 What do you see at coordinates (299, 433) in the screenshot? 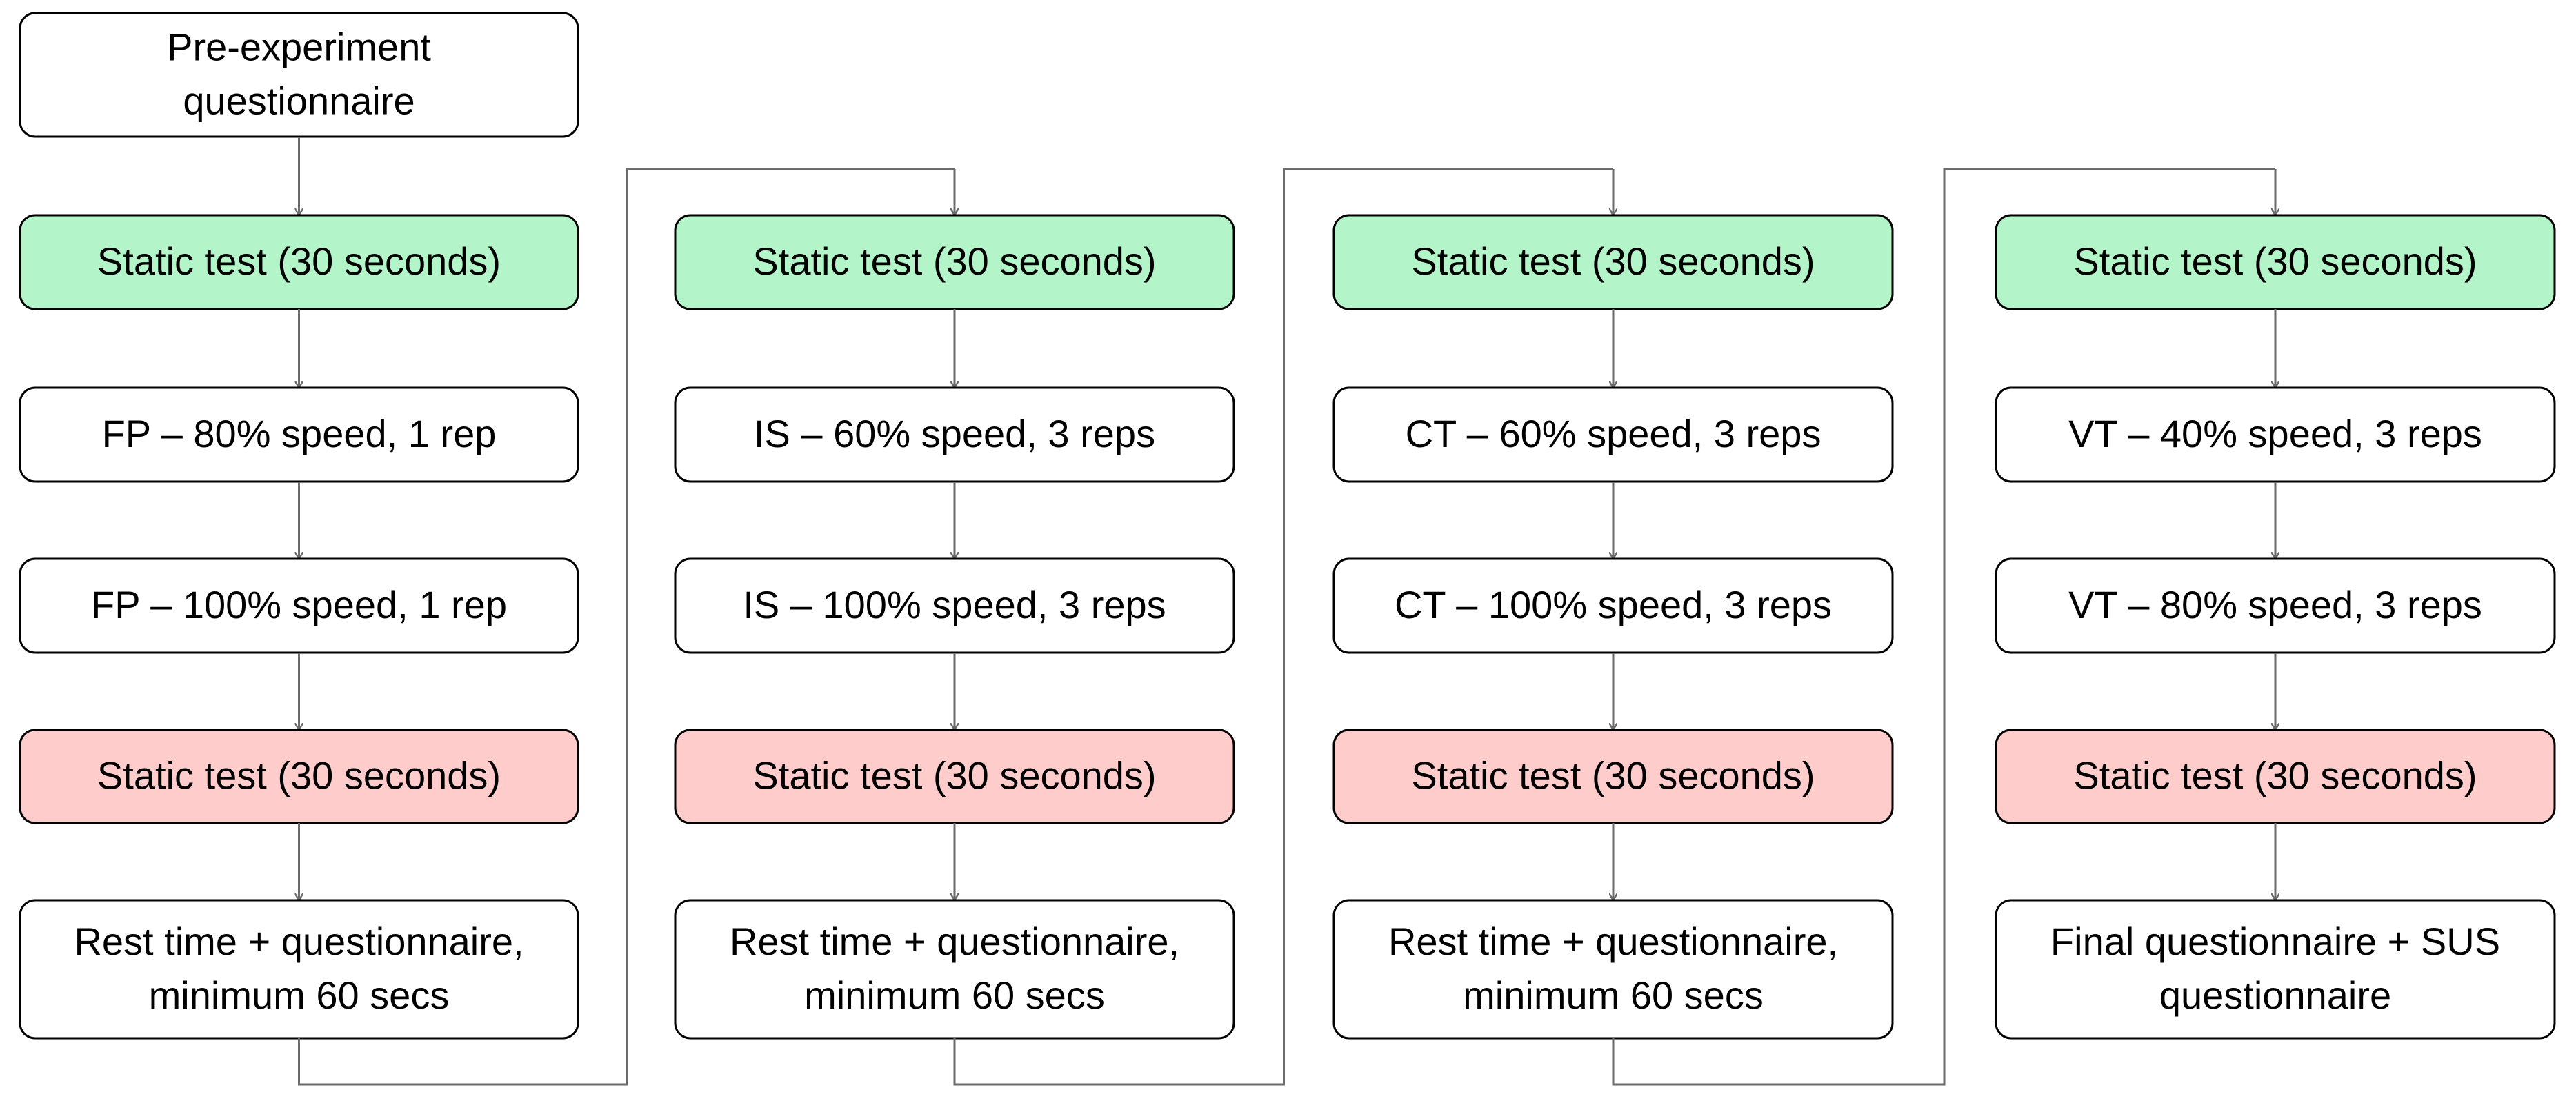
I see `step-label: FP – 80% speed, 1 rep` at bounding box center [299, 433].